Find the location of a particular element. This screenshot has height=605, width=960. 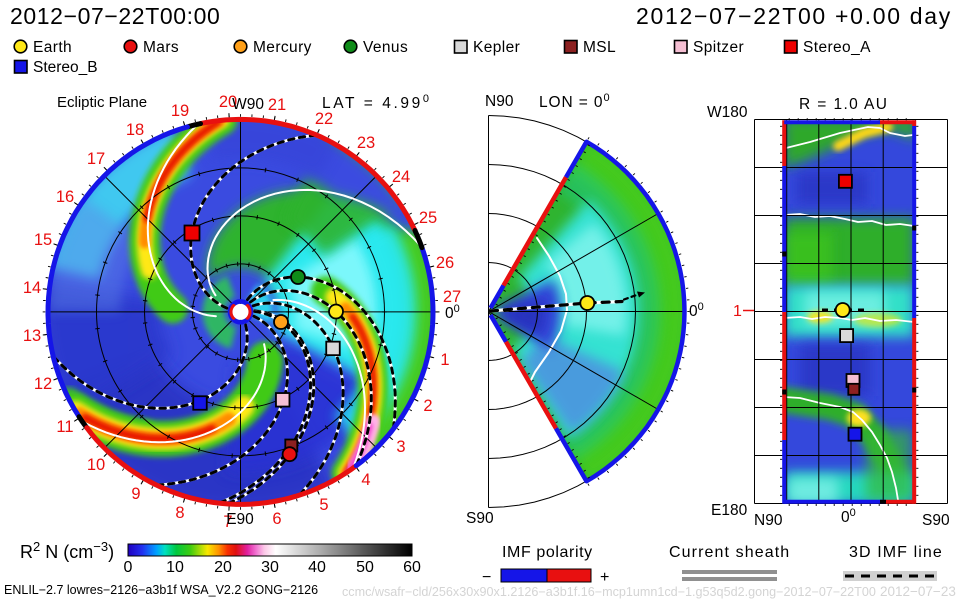

svg-text: LON = 00 is located at coordinates (575, 101).